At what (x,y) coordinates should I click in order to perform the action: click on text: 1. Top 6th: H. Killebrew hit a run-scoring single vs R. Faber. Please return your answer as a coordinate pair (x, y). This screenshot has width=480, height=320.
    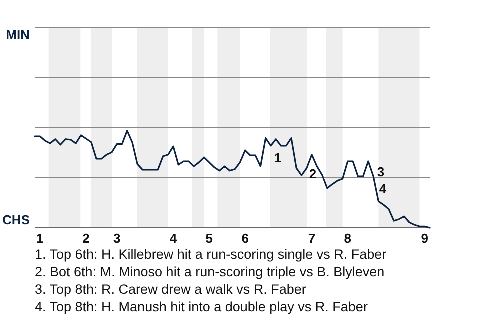
    Looking at the image, I should click on (211, 254).